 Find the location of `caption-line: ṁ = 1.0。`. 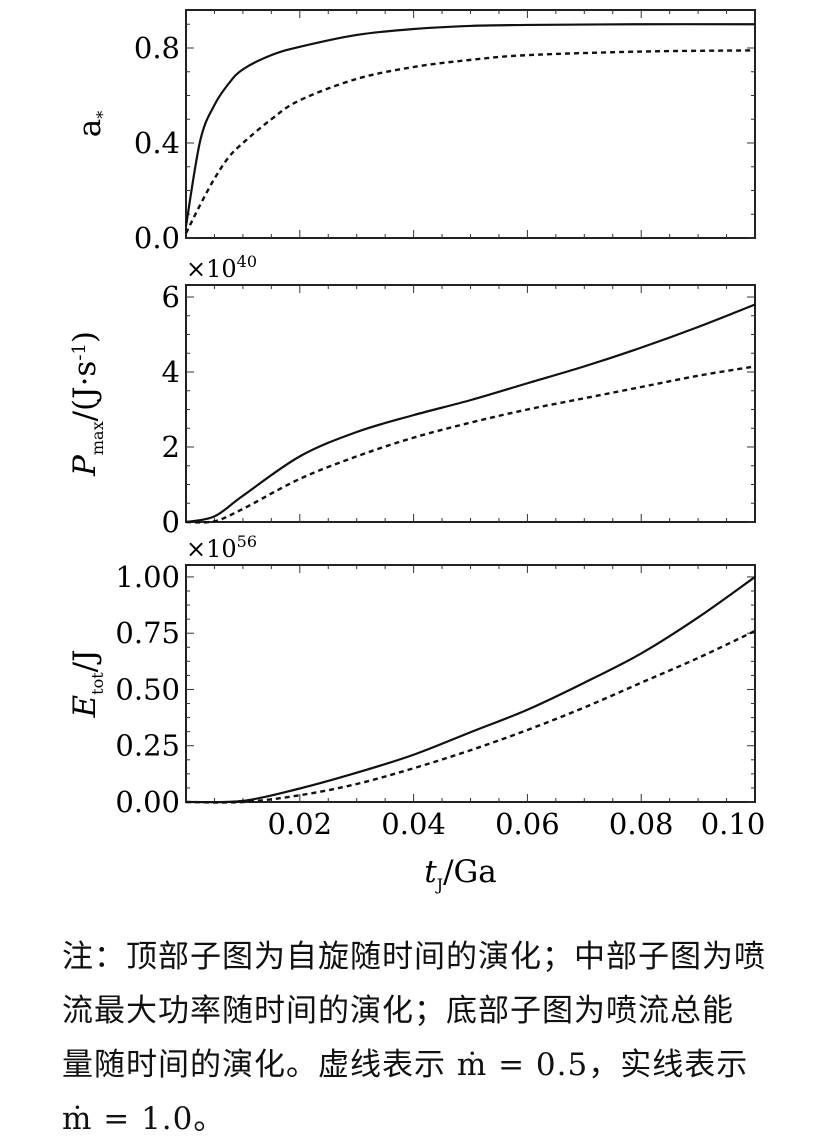

caption-line: ṁ = 1.0。 is located at coordinates (144, 1119).